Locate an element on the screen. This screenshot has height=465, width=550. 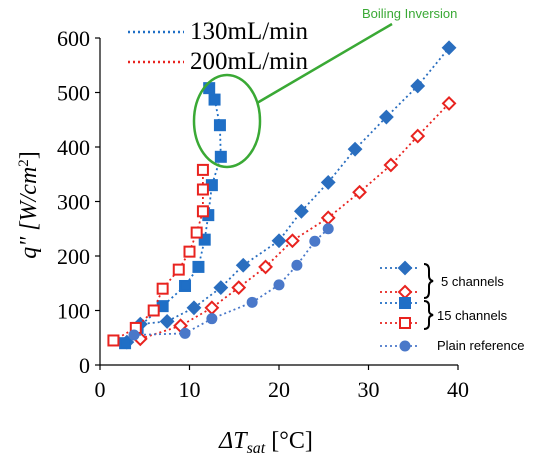
legend-brace-15-channels is located at coordinates (428, 315).